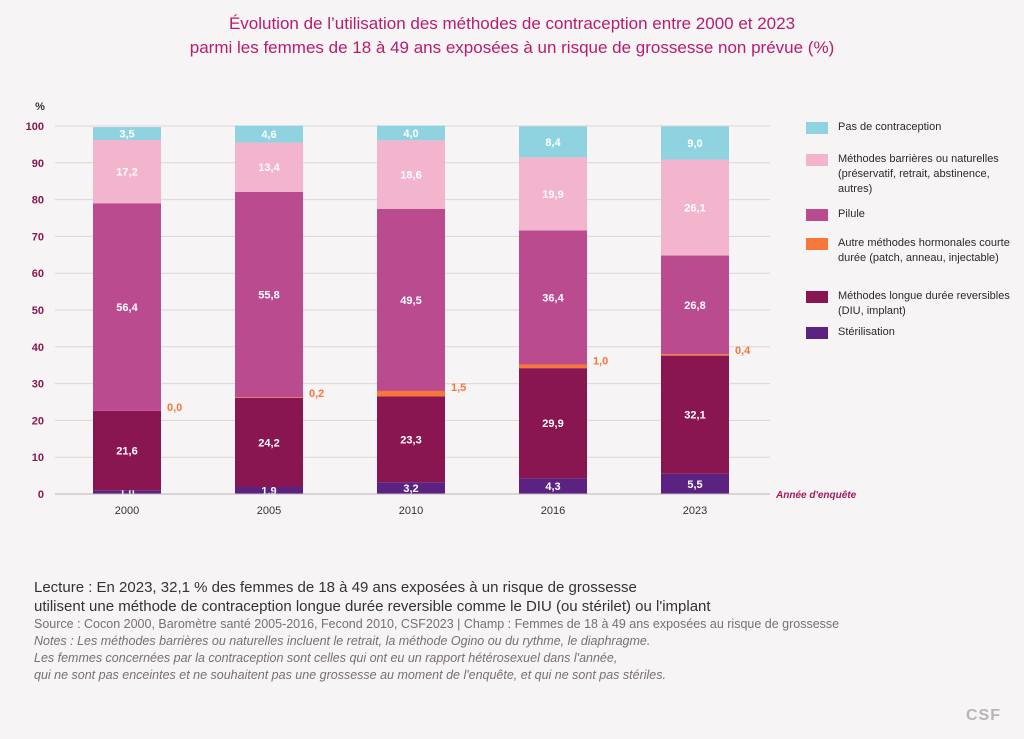 The height and width of the screenshot is (739, 1024). What do you see at coordinates (38, 237) in the screenshot?
I see `y-tick-label: 70` at bounding box center [38, 237].